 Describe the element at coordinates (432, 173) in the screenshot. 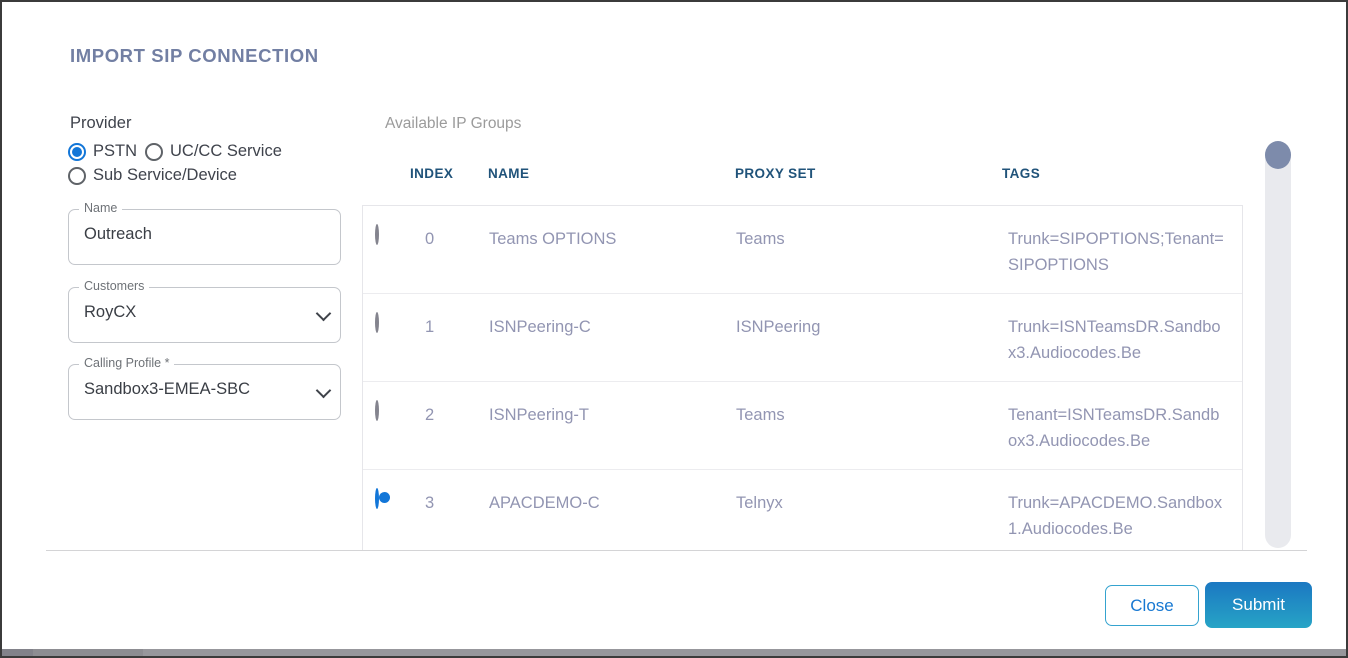

I see `column-header-index: INDEX` at that location.